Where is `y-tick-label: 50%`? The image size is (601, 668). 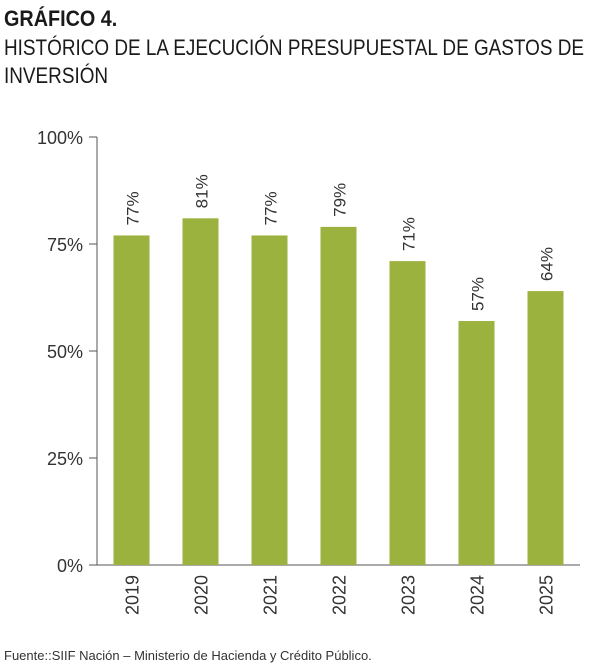 y-tick-label: 50% is located at coordinates (65, 352).